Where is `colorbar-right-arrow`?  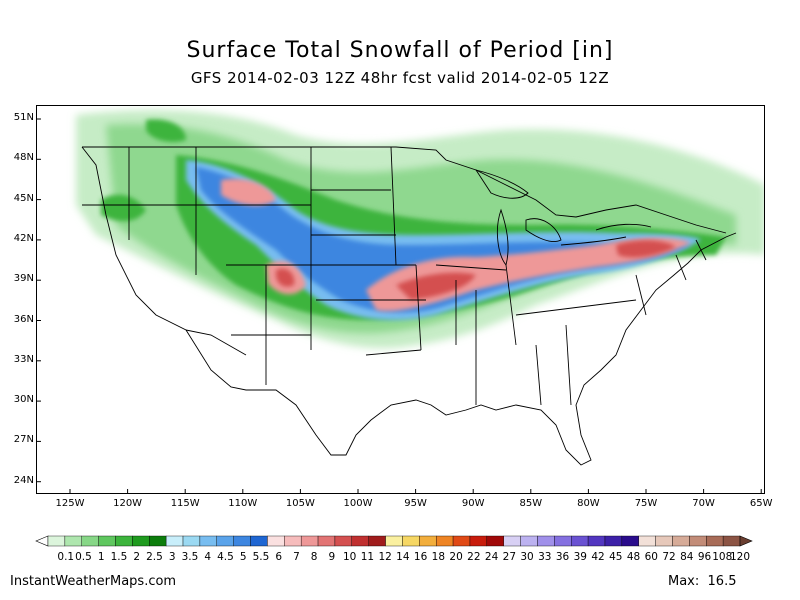 colorbar-right-arrow is located at coordinates (746, 541).